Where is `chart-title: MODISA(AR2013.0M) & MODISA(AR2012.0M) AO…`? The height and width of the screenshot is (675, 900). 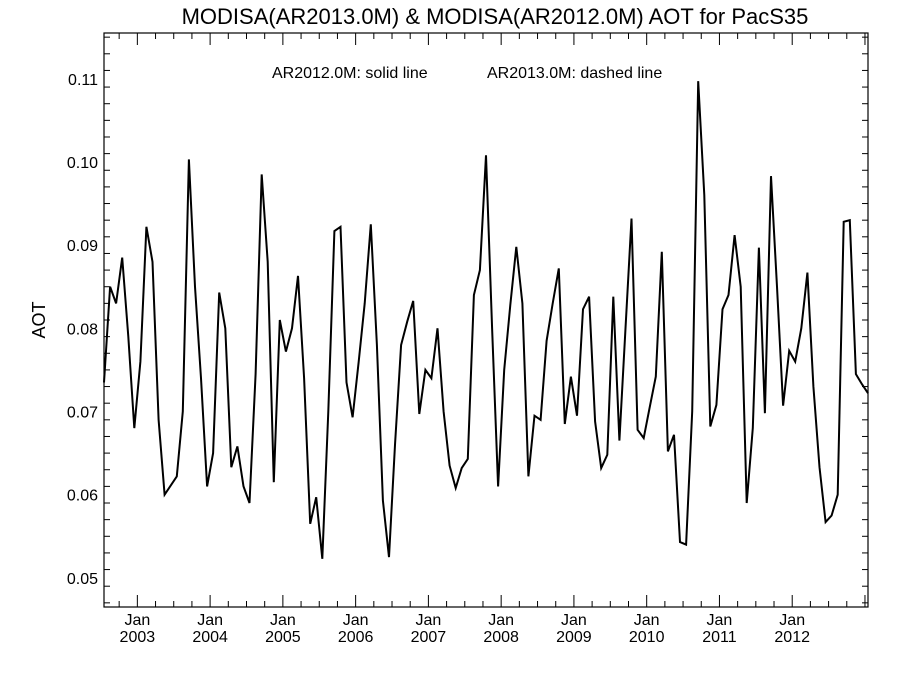
chart-title: MODISA(AR2013.0M) & MODISA(AR2012.0M) AO… is located at coordinates (495, 16).